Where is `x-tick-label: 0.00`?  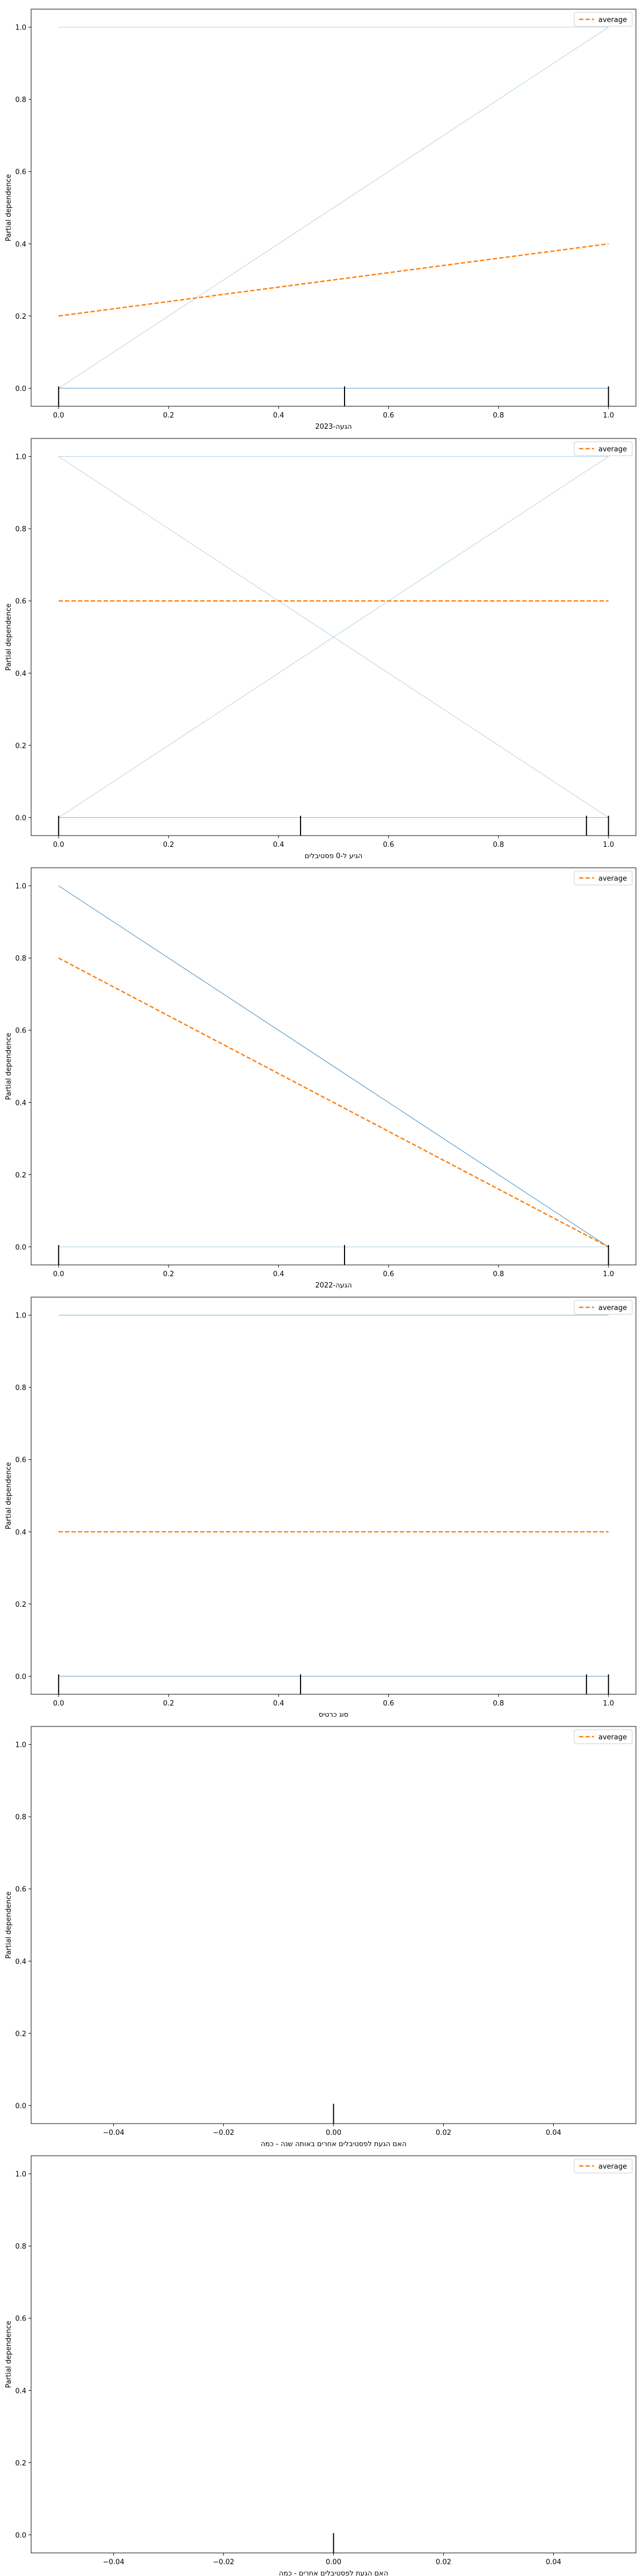 x-tick-label: 0.00 is located at coordinates (333, 2562).